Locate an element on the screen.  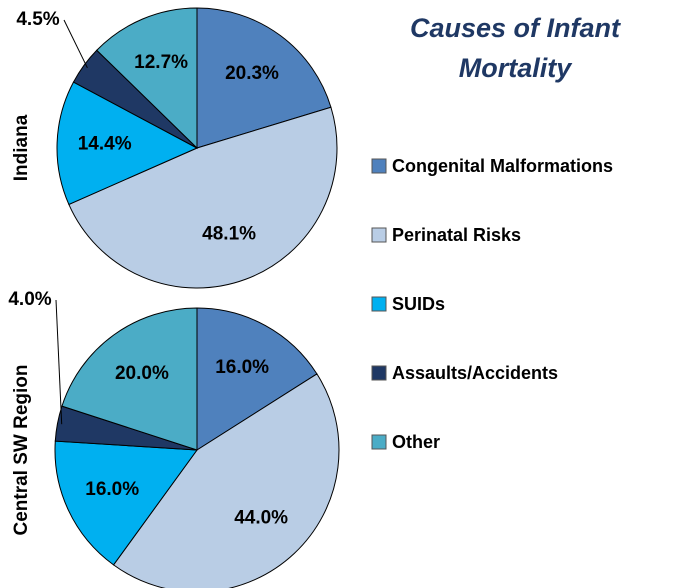
pie-label: Indiana is located at coordinates (21, 147).